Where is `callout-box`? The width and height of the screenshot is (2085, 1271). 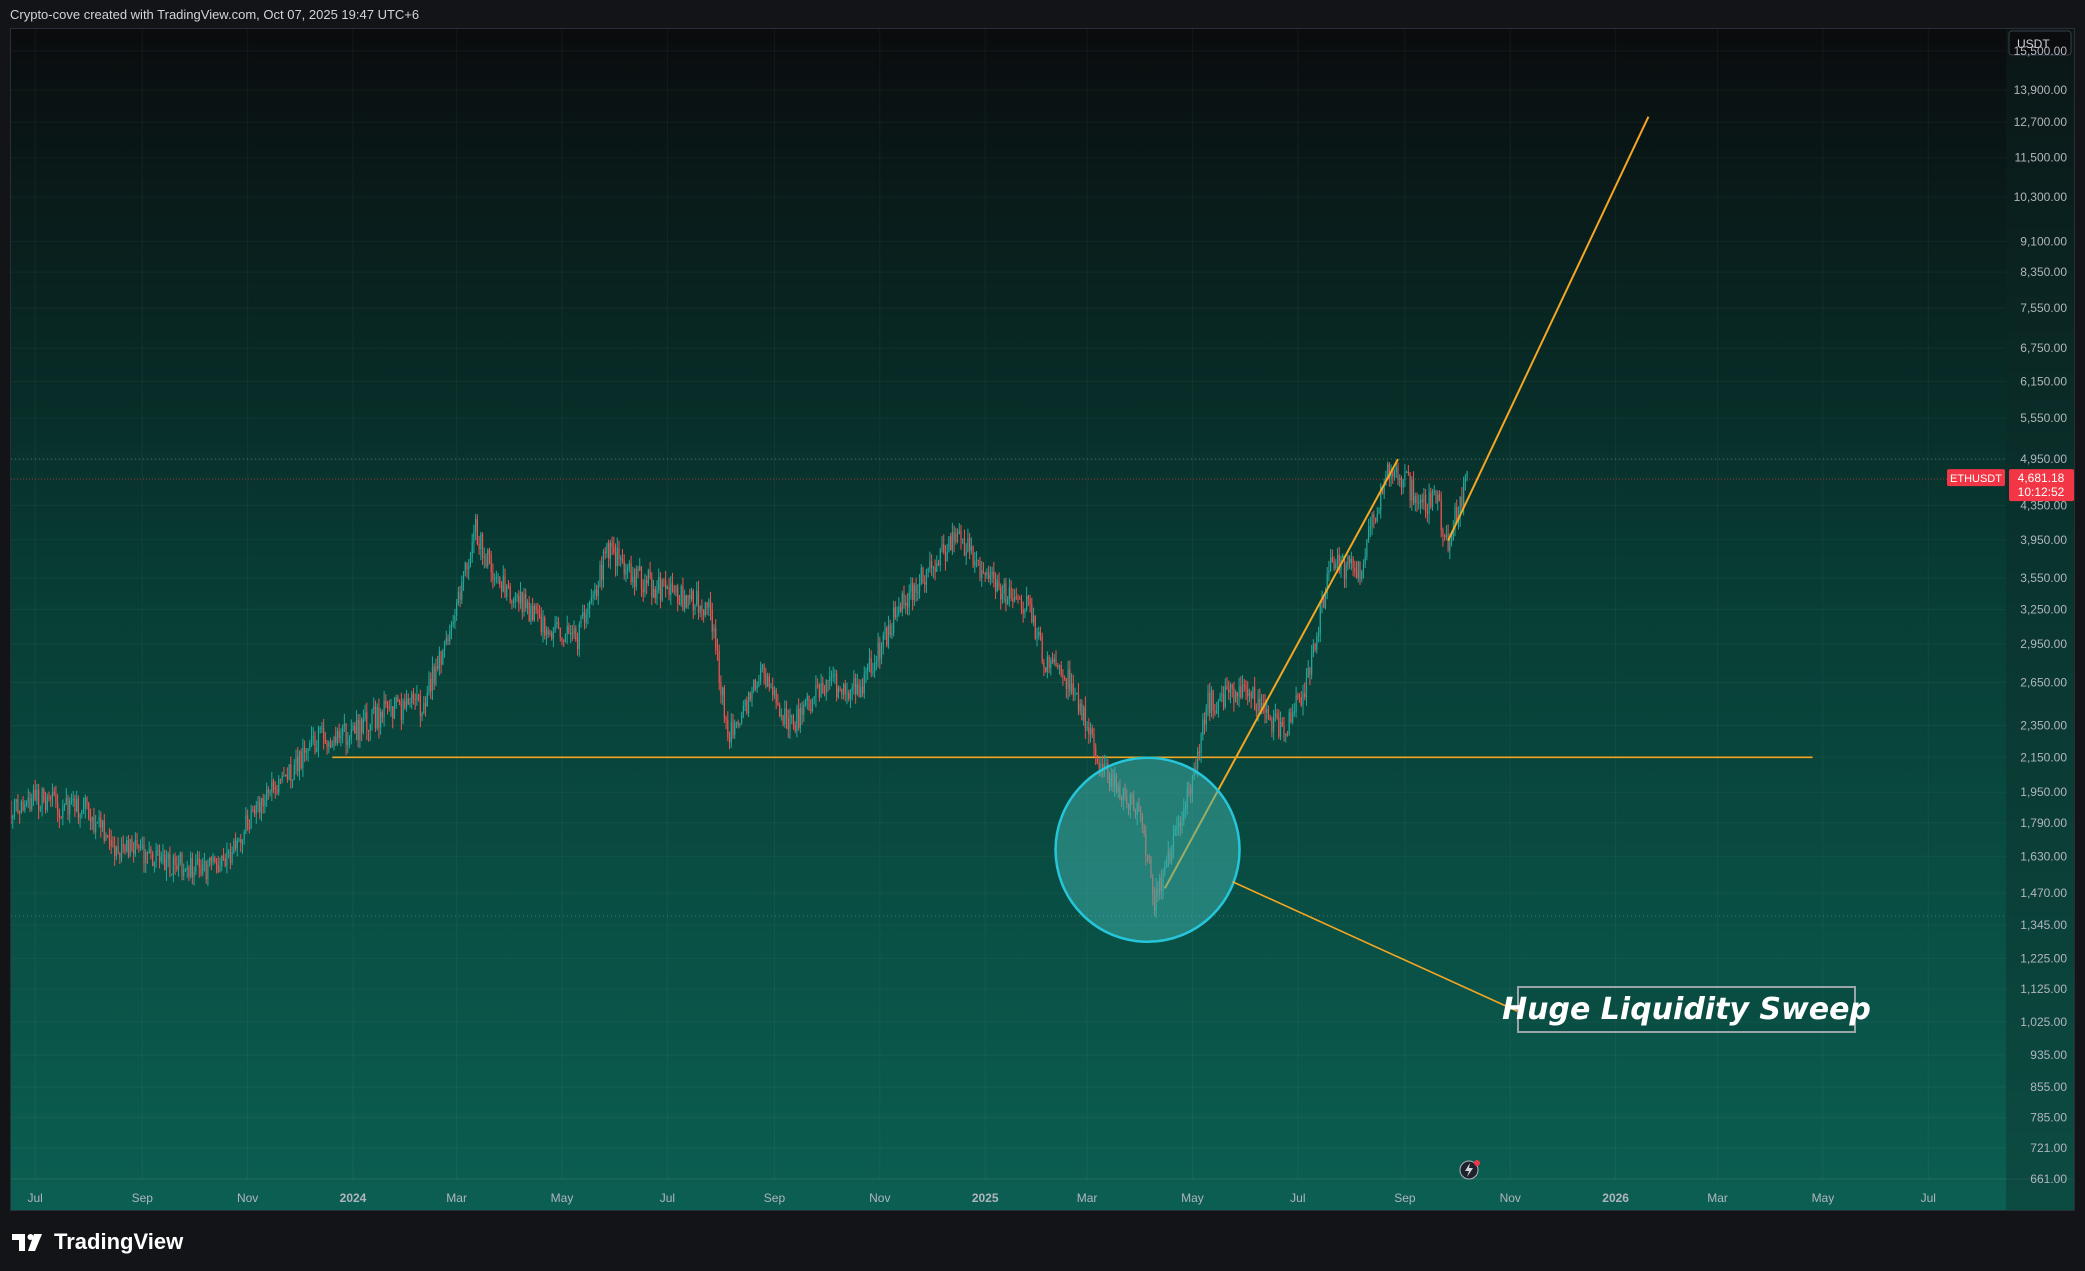 callout-box is located at coordinates (1686, 1009).